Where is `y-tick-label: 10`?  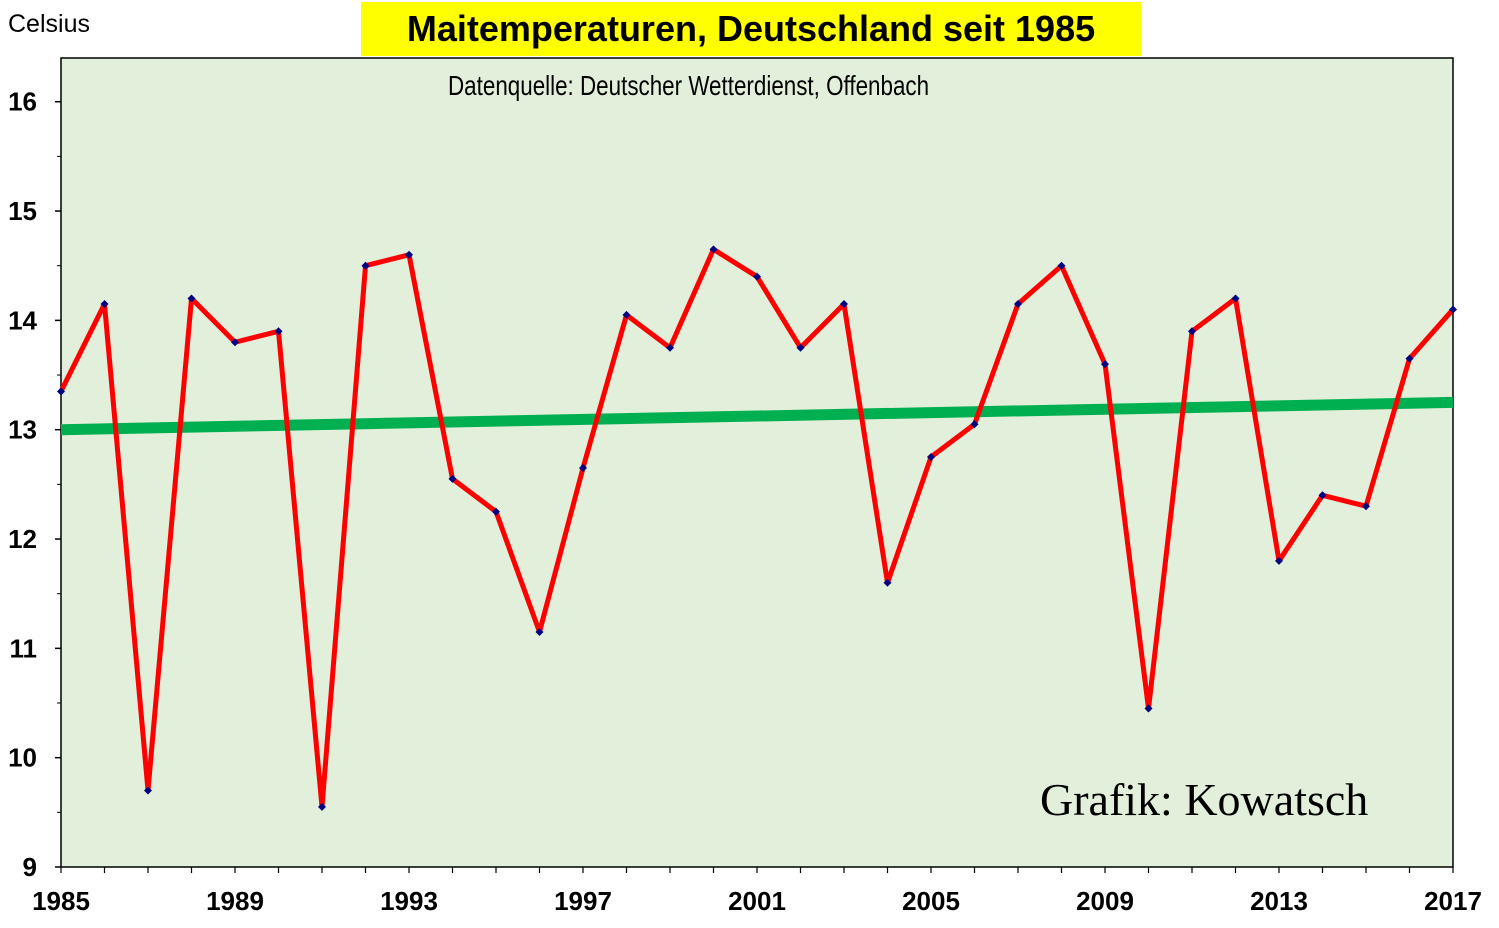
y-tick-label: 10 is located at coordinates (22, 758).